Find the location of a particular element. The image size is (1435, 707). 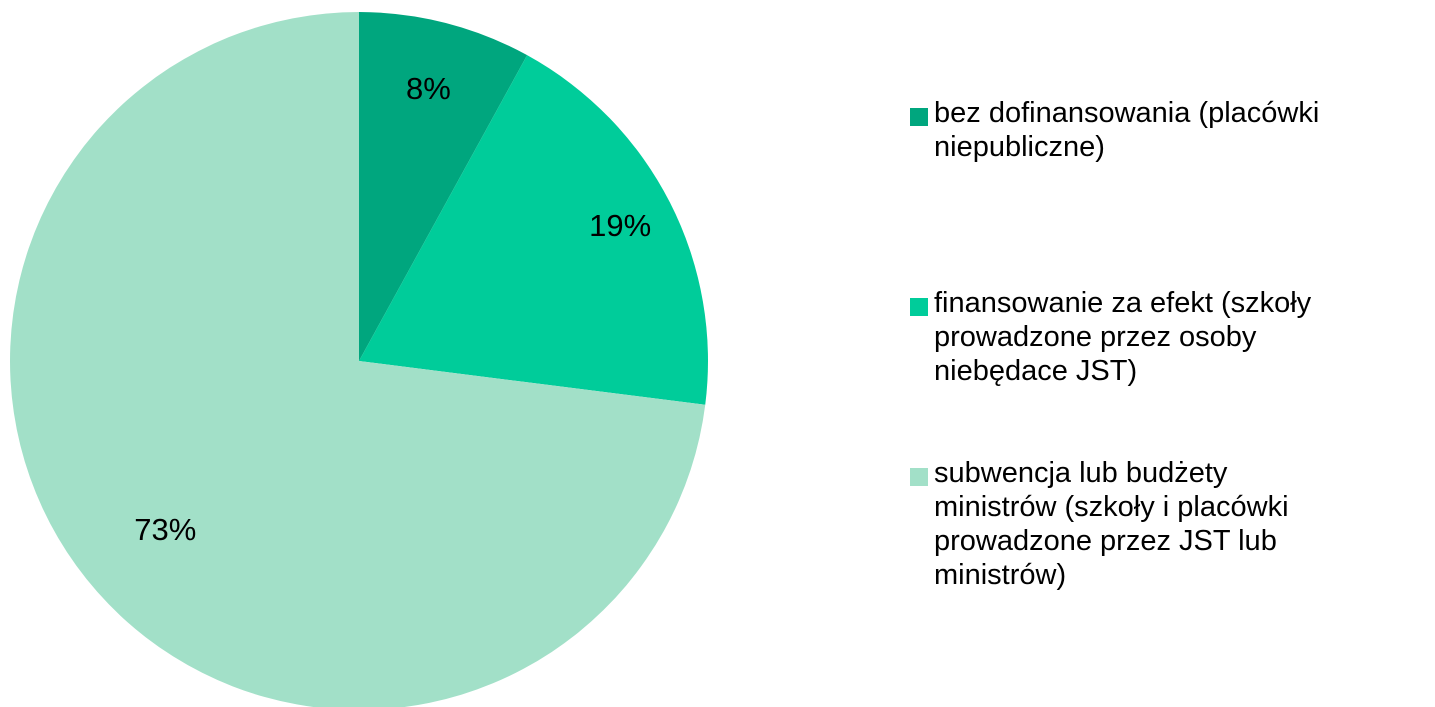

data-label-slice-3: 73% is located at coordinates (165, 529).